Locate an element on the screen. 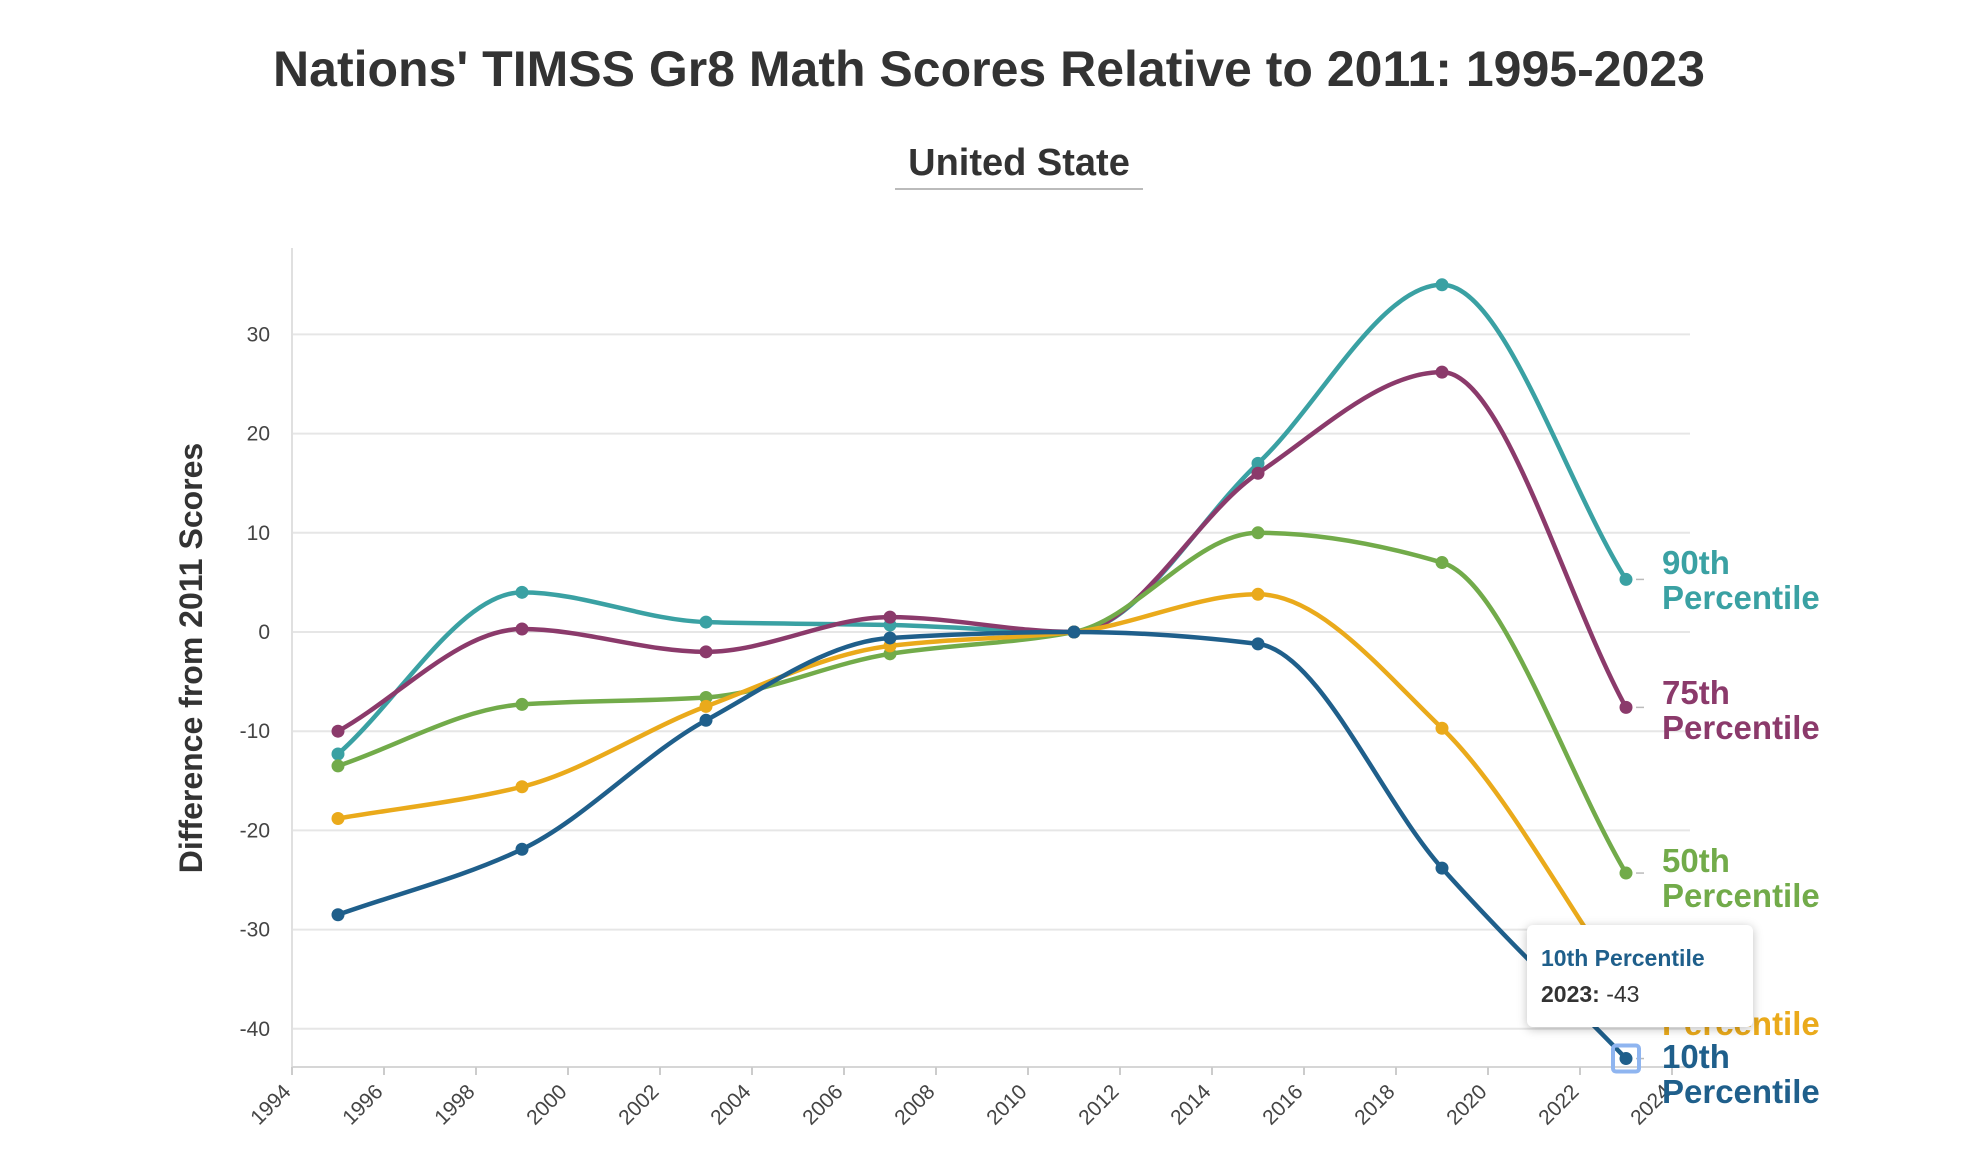 Image resolution: width=1978 pixels, height=1174 pixels. y-tick-label: -10 is located at coordinates (255, 731).